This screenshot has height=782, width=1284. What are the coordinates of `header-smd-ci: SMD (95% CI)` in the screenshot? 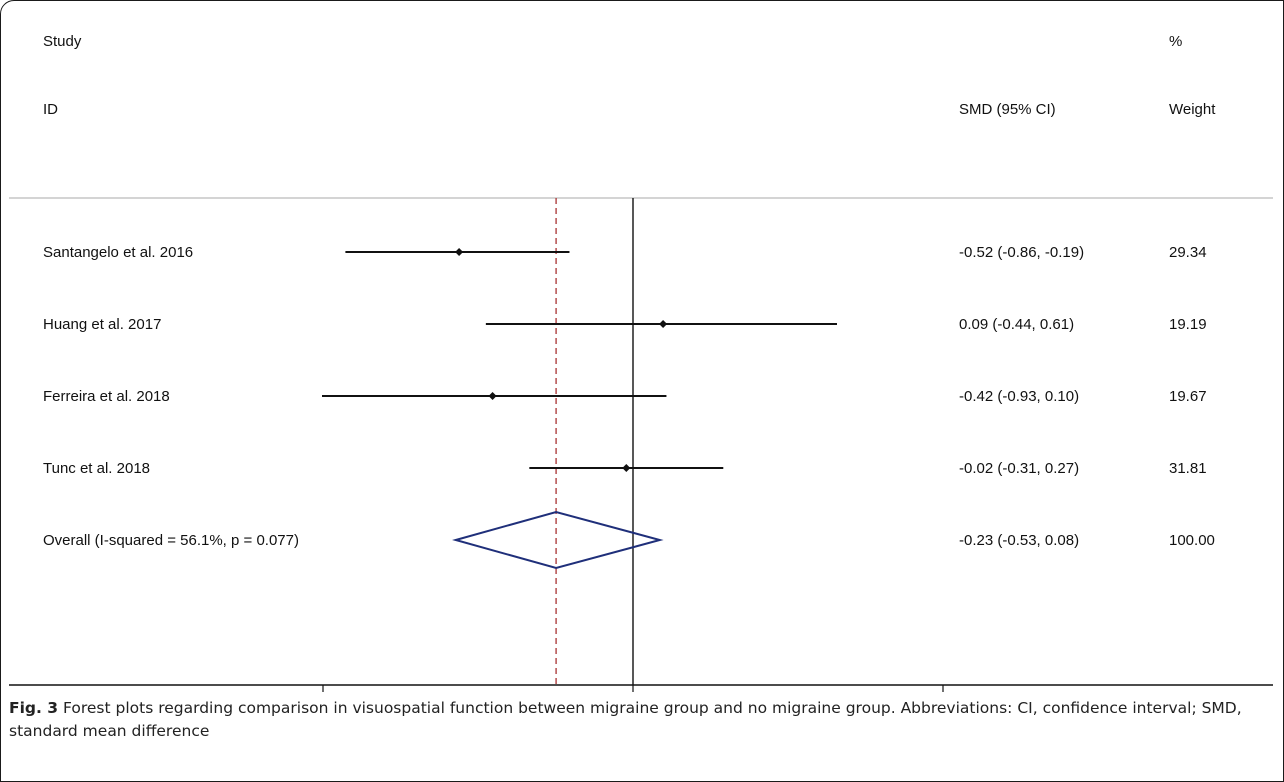 It's located at (1007, 109).